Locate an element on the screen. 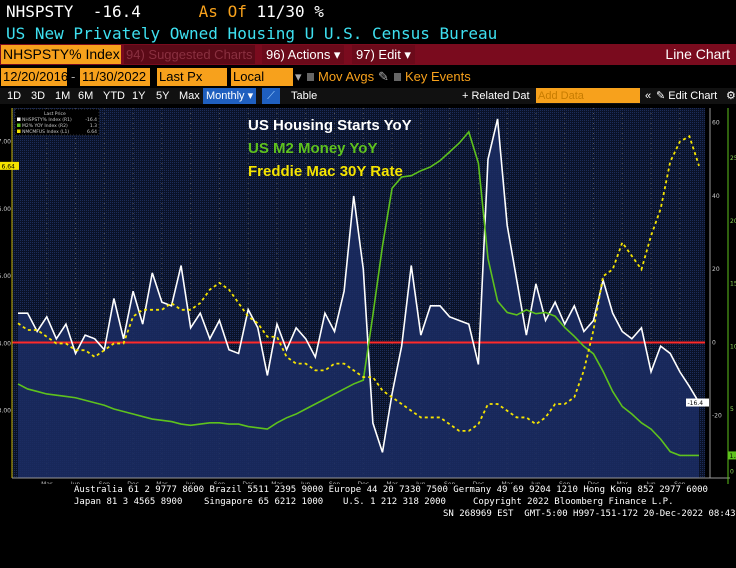  chart-title-3: Freddie Mac 30Y Rate is located at coordinates (325, 171).